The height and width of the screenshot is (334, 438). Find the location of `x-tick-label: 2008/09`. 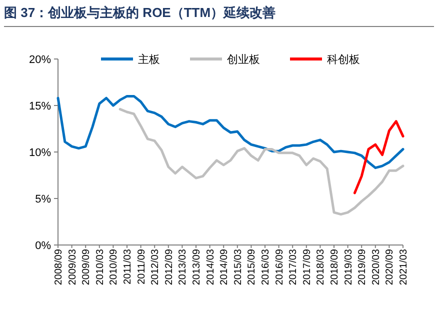

x-tick-label: 2008/09 is located at coordinates (59, 267).